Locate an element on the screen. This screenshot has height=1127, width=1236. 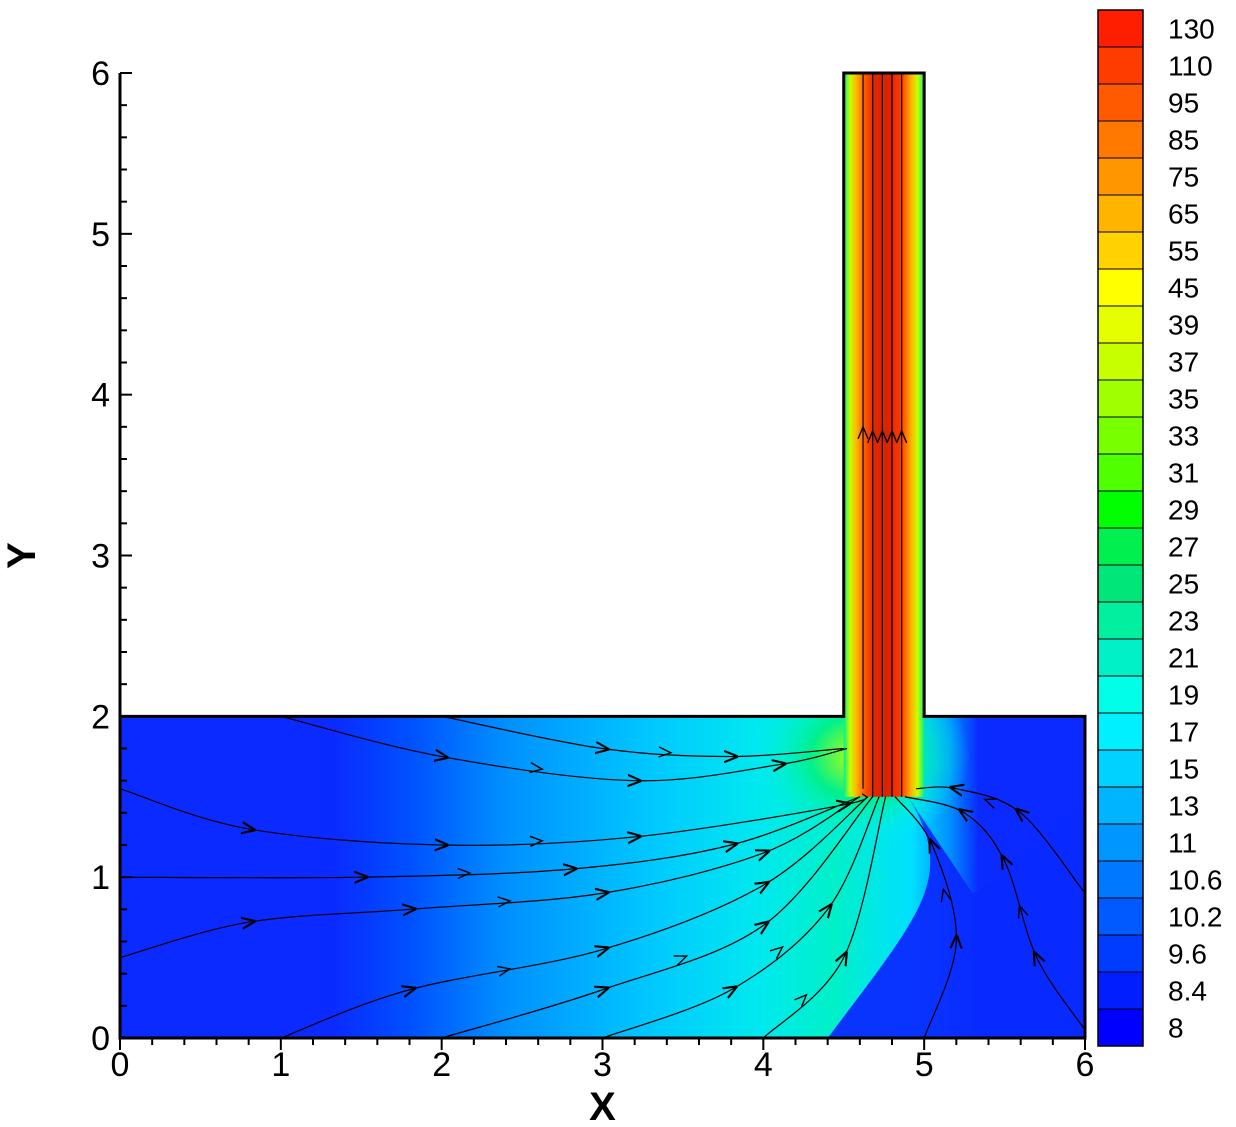
colorbar-label: 35 is located at coordinates (1183, 399).